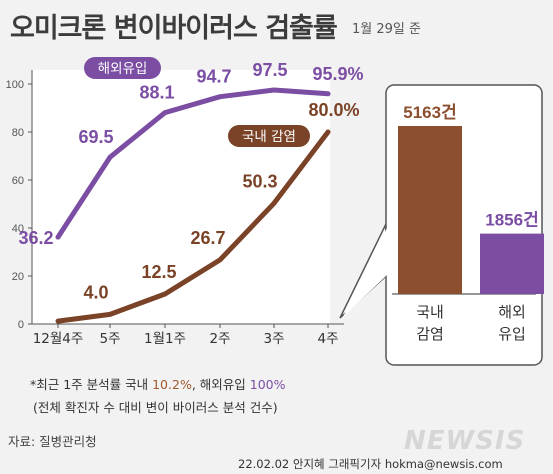 This screenshot has height=474, width=553. I want to click on y-tick-label-60: 60, so click(18, 181).